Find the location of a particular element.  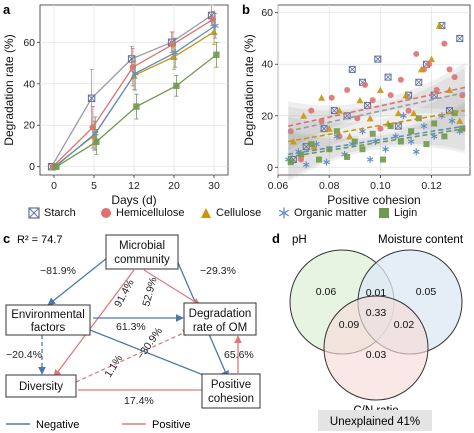

panel-b-trend-lines is located at coordinates (377, 122).